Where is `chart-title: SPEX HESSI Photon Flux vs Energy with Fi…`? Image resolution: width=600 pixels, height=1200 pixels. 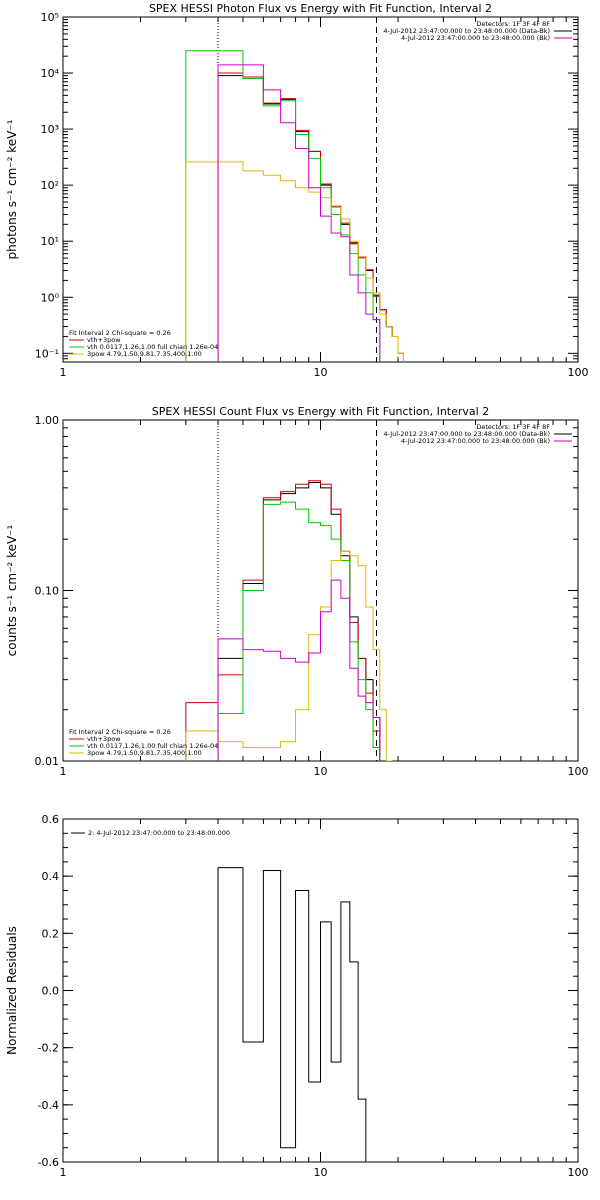 chart-title: SPEX HESSI Photon Flux vs Energy with Fi… is located at coordinates (320, 8).